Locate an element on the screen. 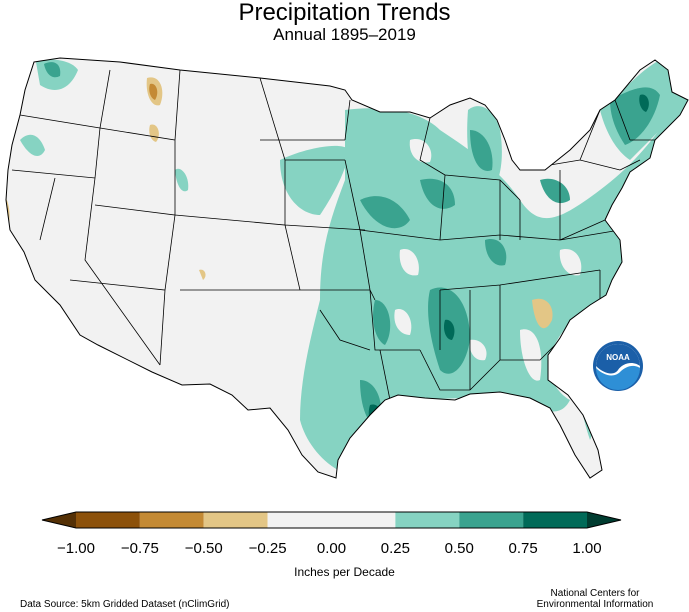  legend-tick-label: 0.50 is located at coordinates (459, 548).